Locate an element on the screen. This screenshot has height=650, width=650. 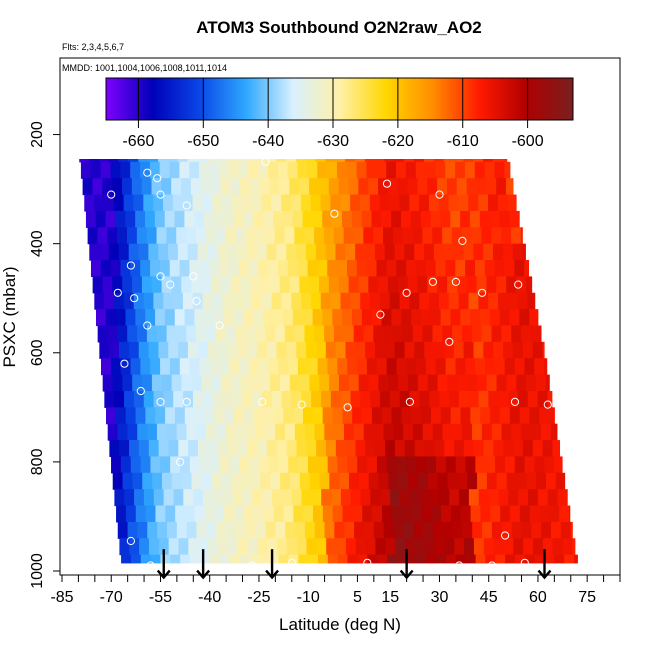
y-axis-label: PSXC (mbar) is located at coordinates (9, 316).